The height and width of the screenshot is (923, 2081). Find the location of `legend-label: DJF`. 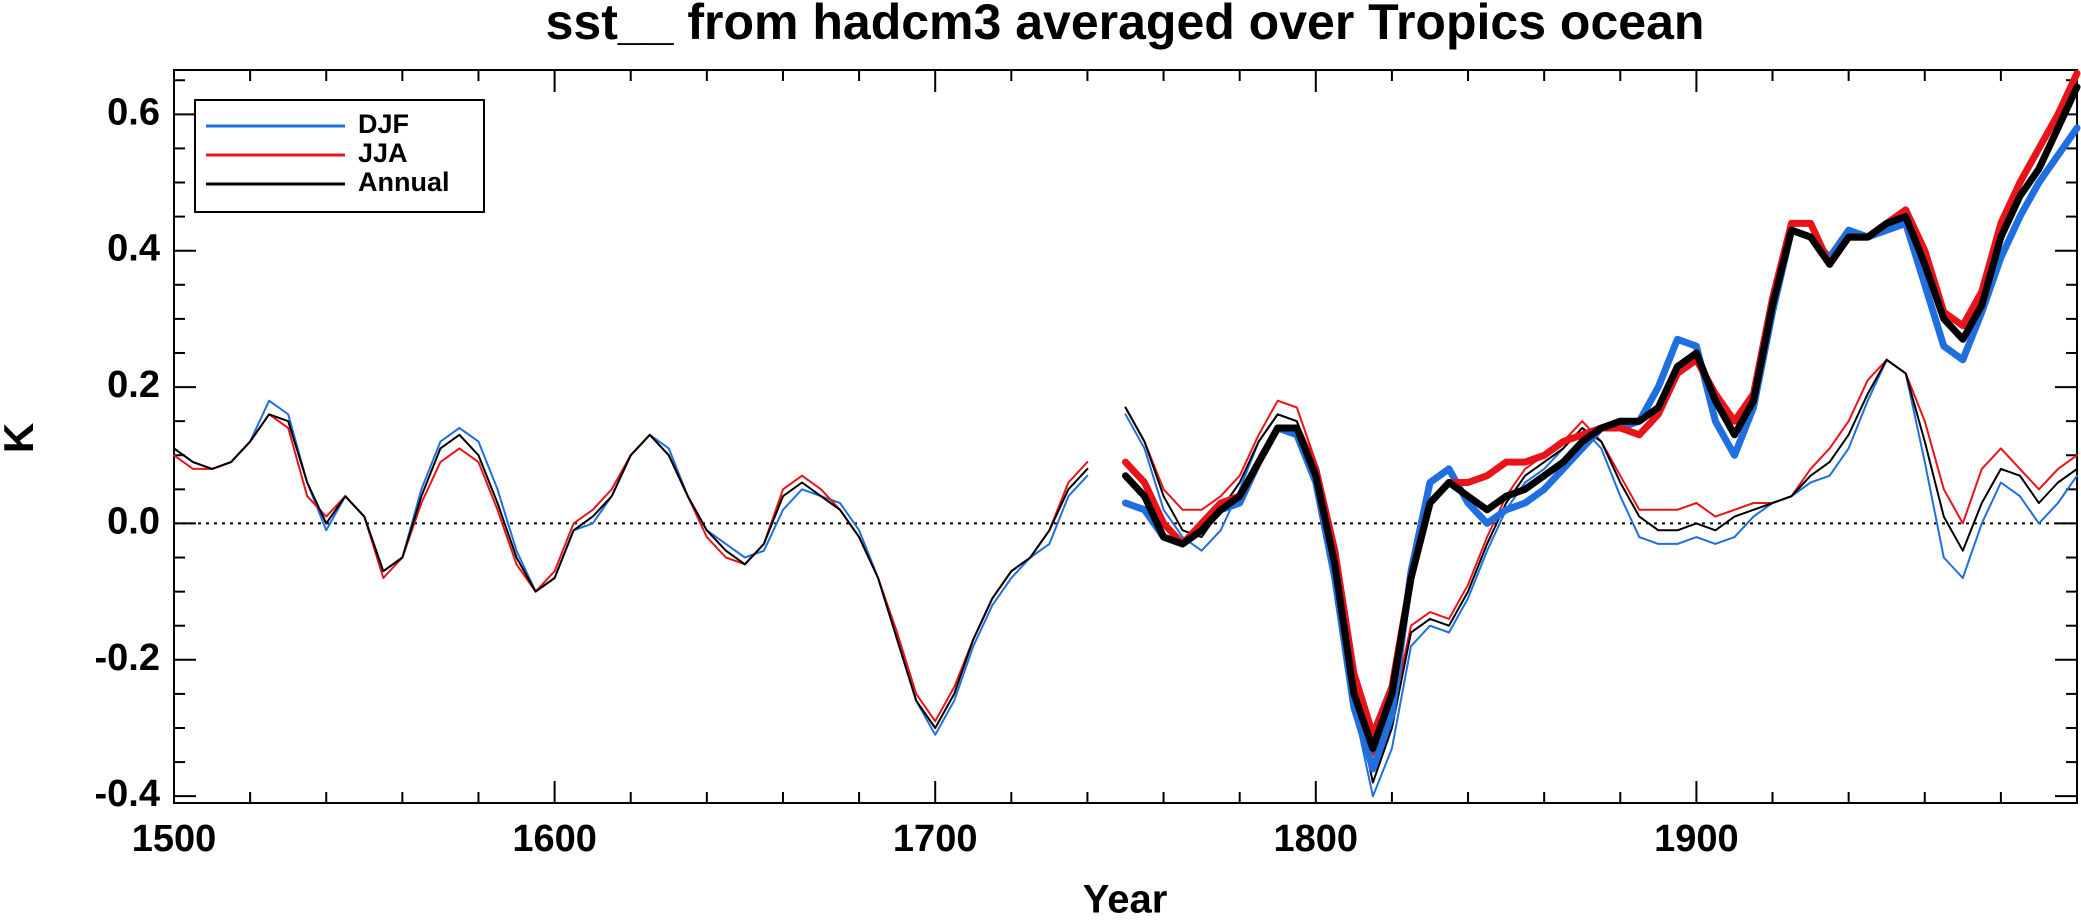

legend-label: DJF is located at coordinates (383, 124).